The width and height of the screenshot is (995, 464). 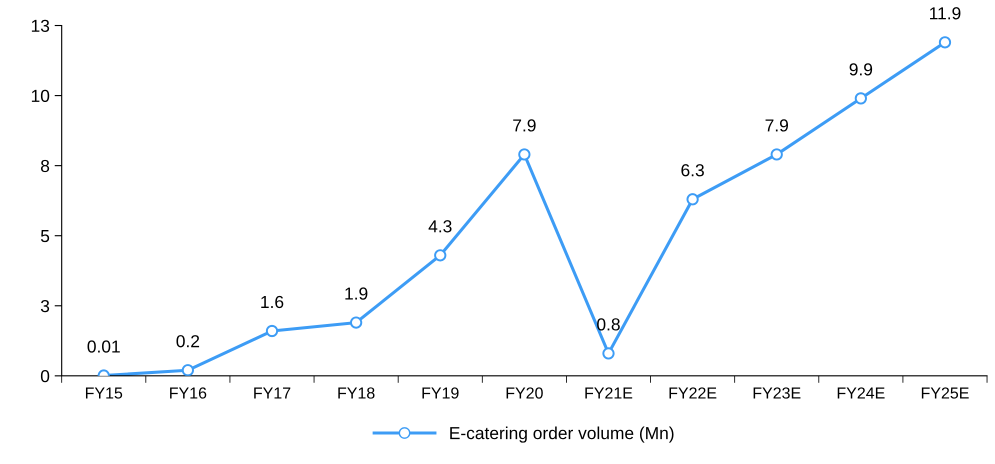 What do you see at coordinates (608, 393) in the screenshot?
I see `x-tick-label: FY21E` at bounding box center [608, 393].